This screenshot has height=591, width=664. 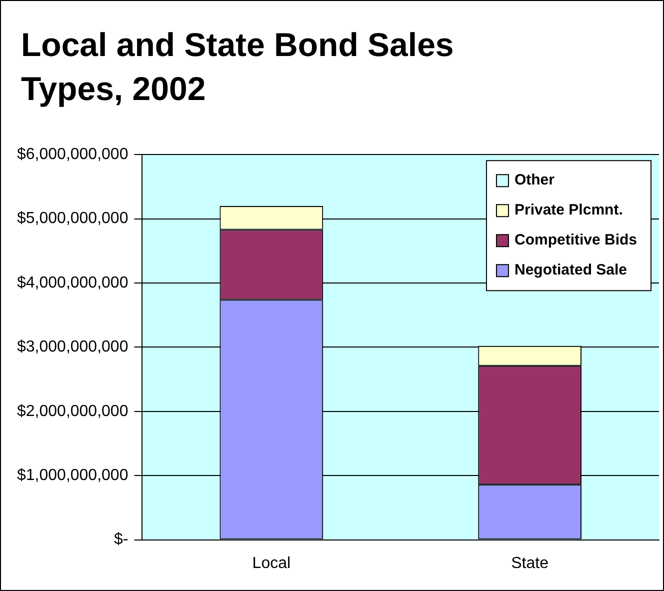 I want to click on legend-label: Private Plcmnt., so click(x=568, y=210).